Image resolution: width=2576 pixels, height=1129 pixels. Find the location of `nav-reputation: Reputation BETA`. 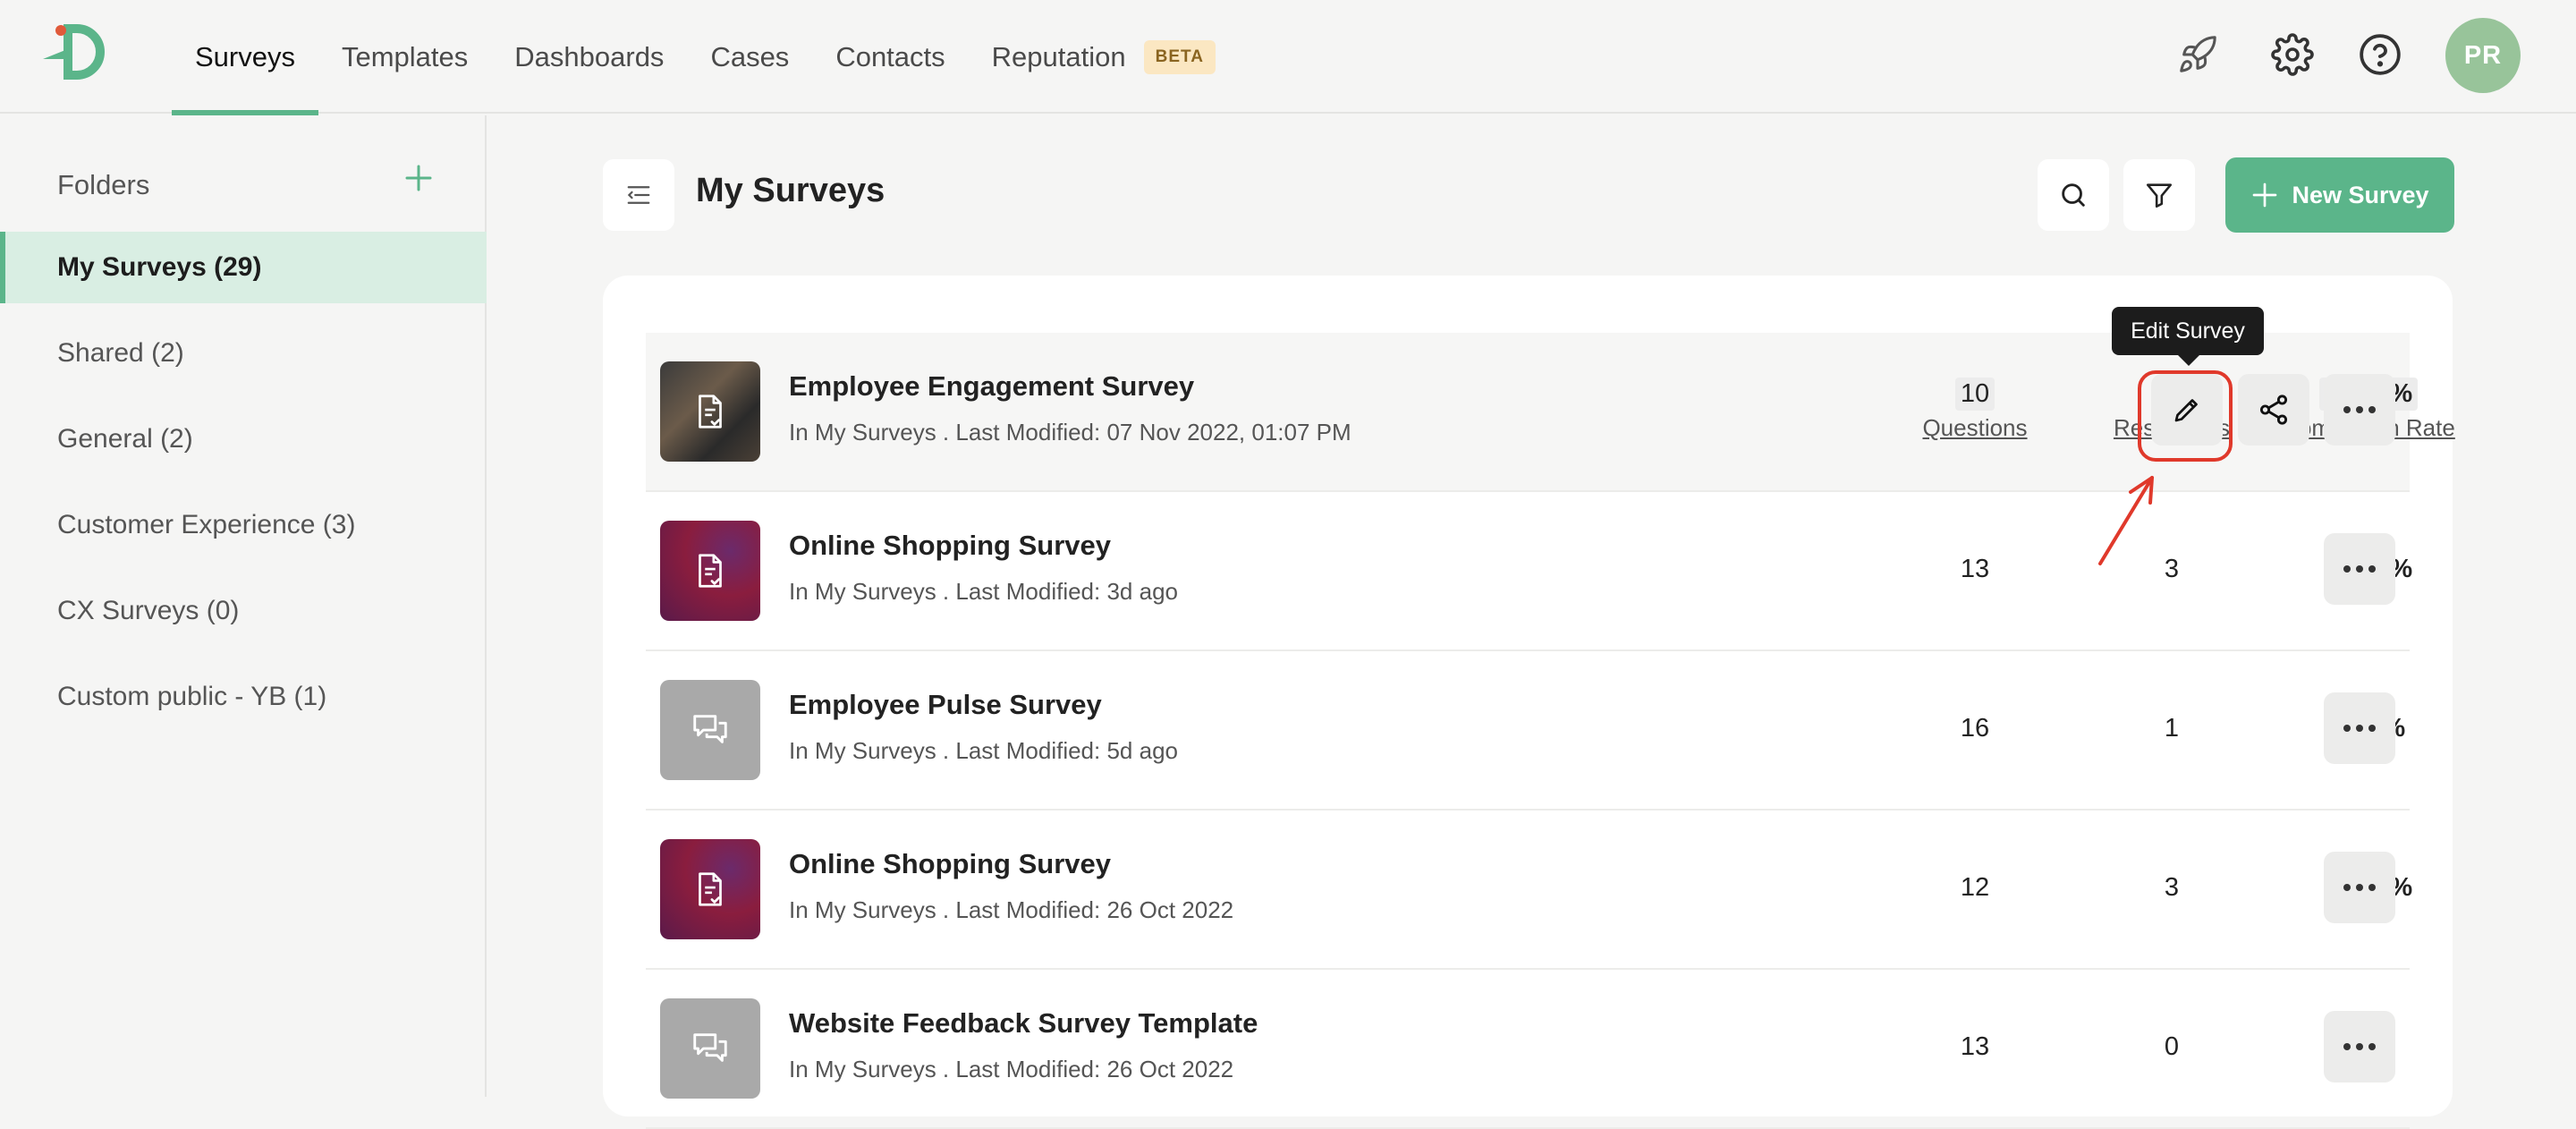

nav-reputation: Reputation BETA is located at coordinates (1104, 57).